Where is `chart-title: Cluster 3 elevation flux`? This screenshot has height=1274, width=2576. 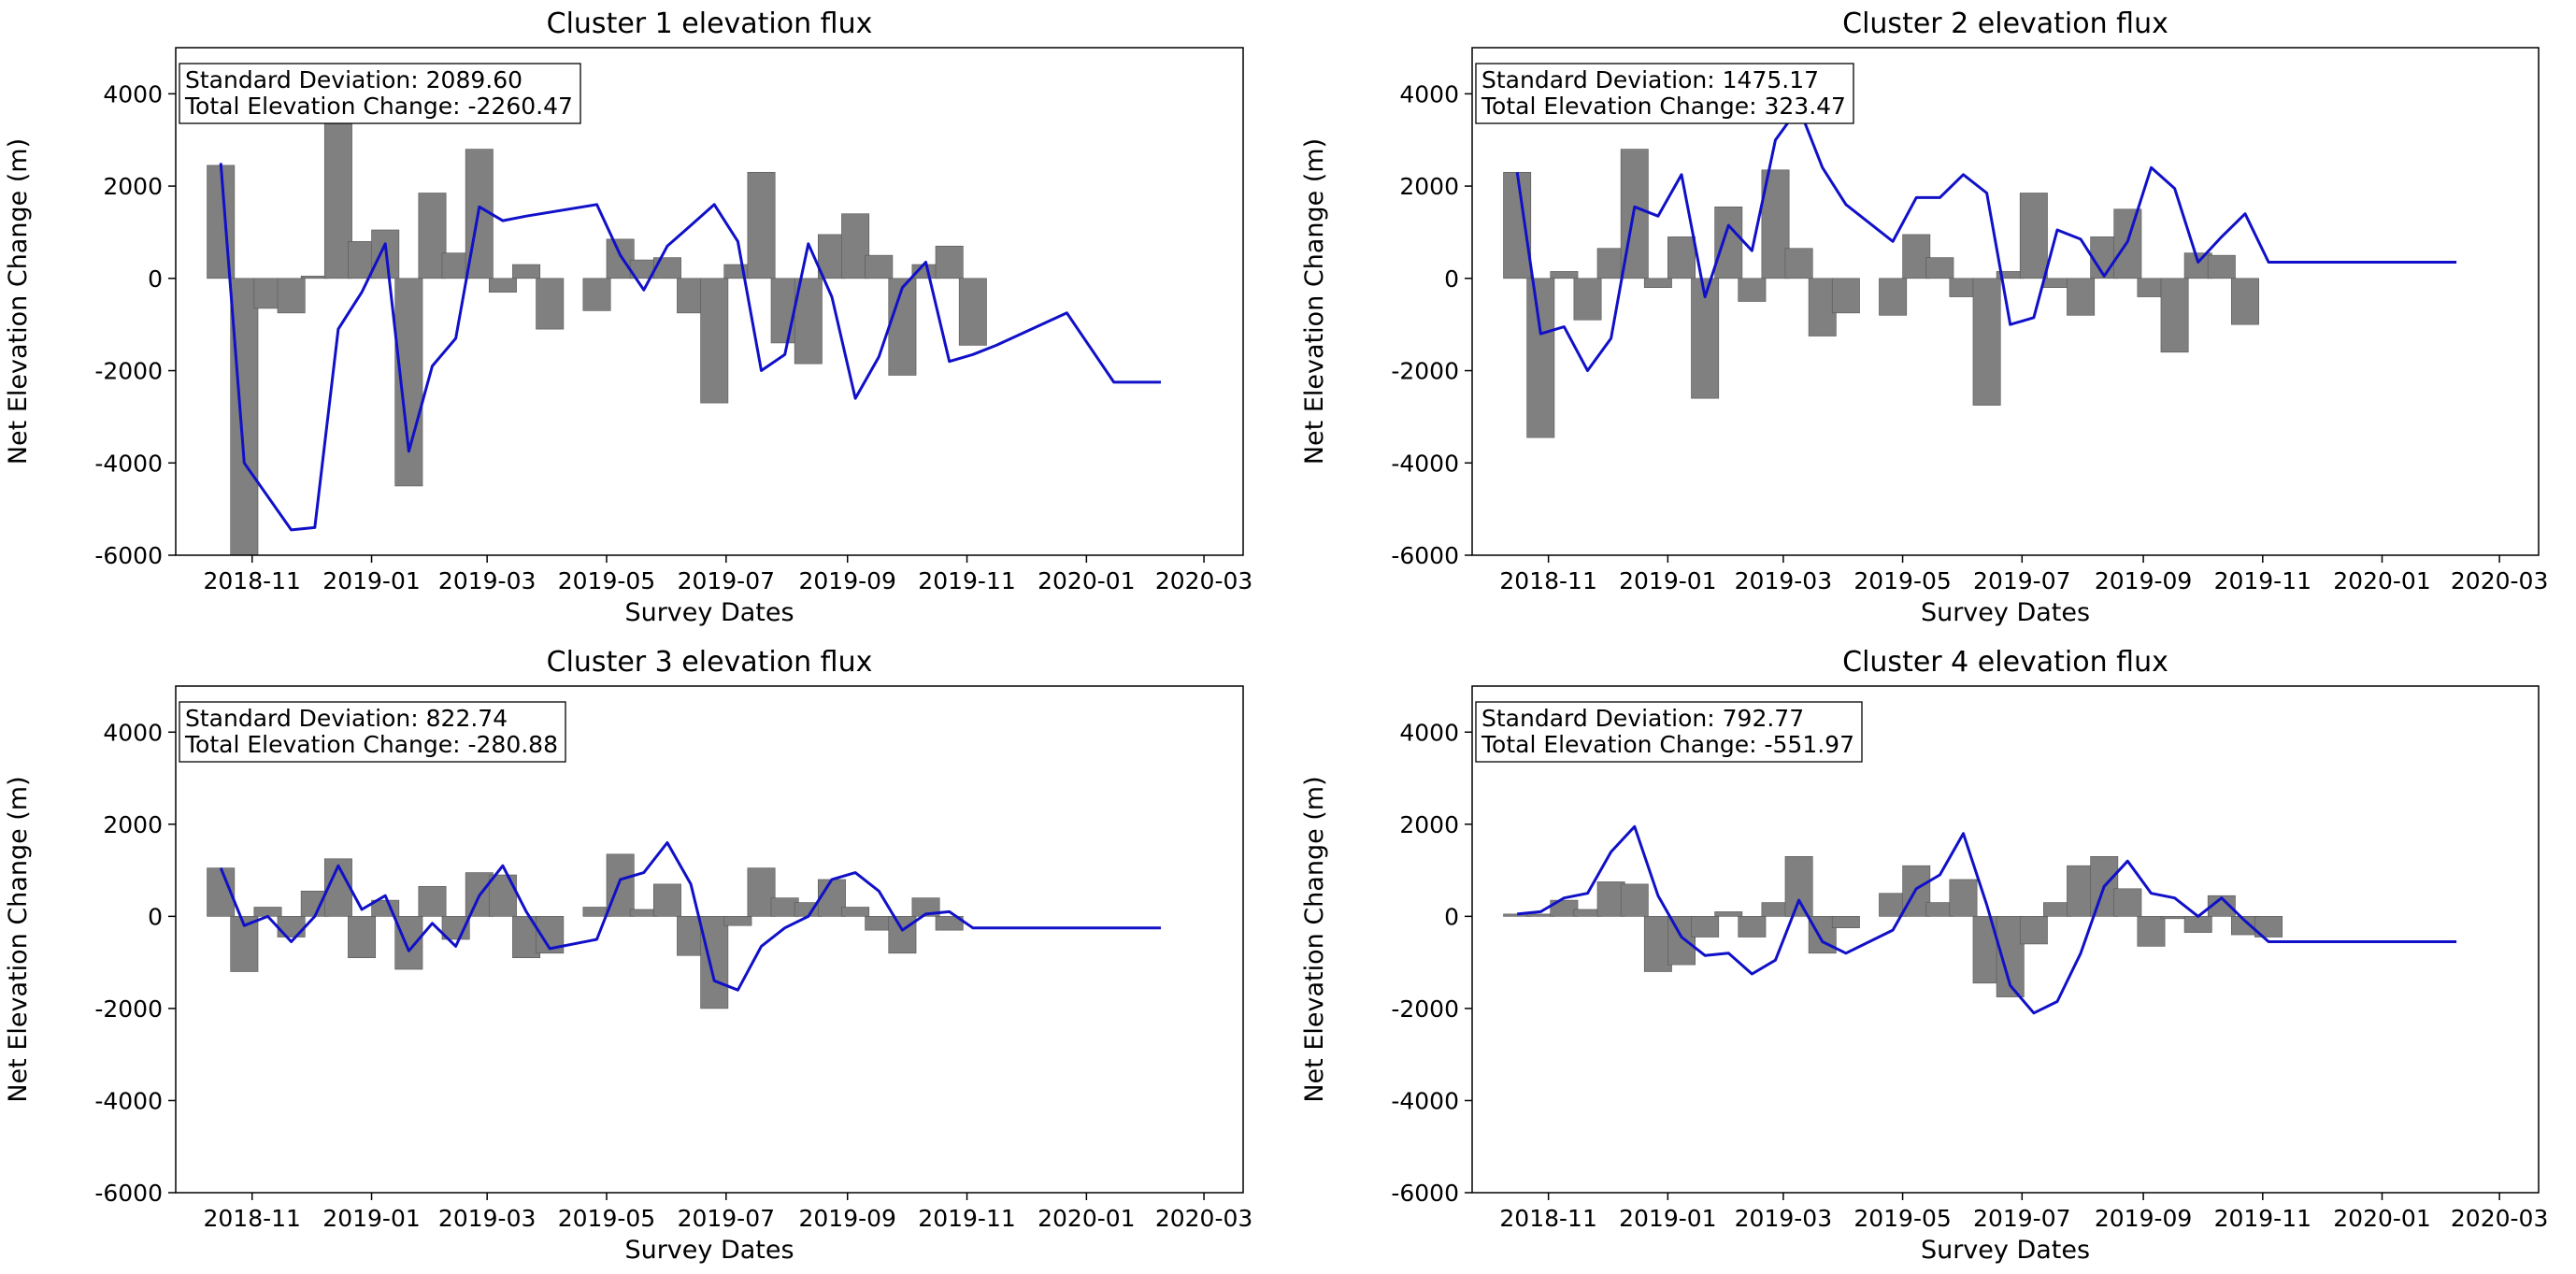 chart-title: Cluster 3 elevation flux is located at coordinates (710, 662).